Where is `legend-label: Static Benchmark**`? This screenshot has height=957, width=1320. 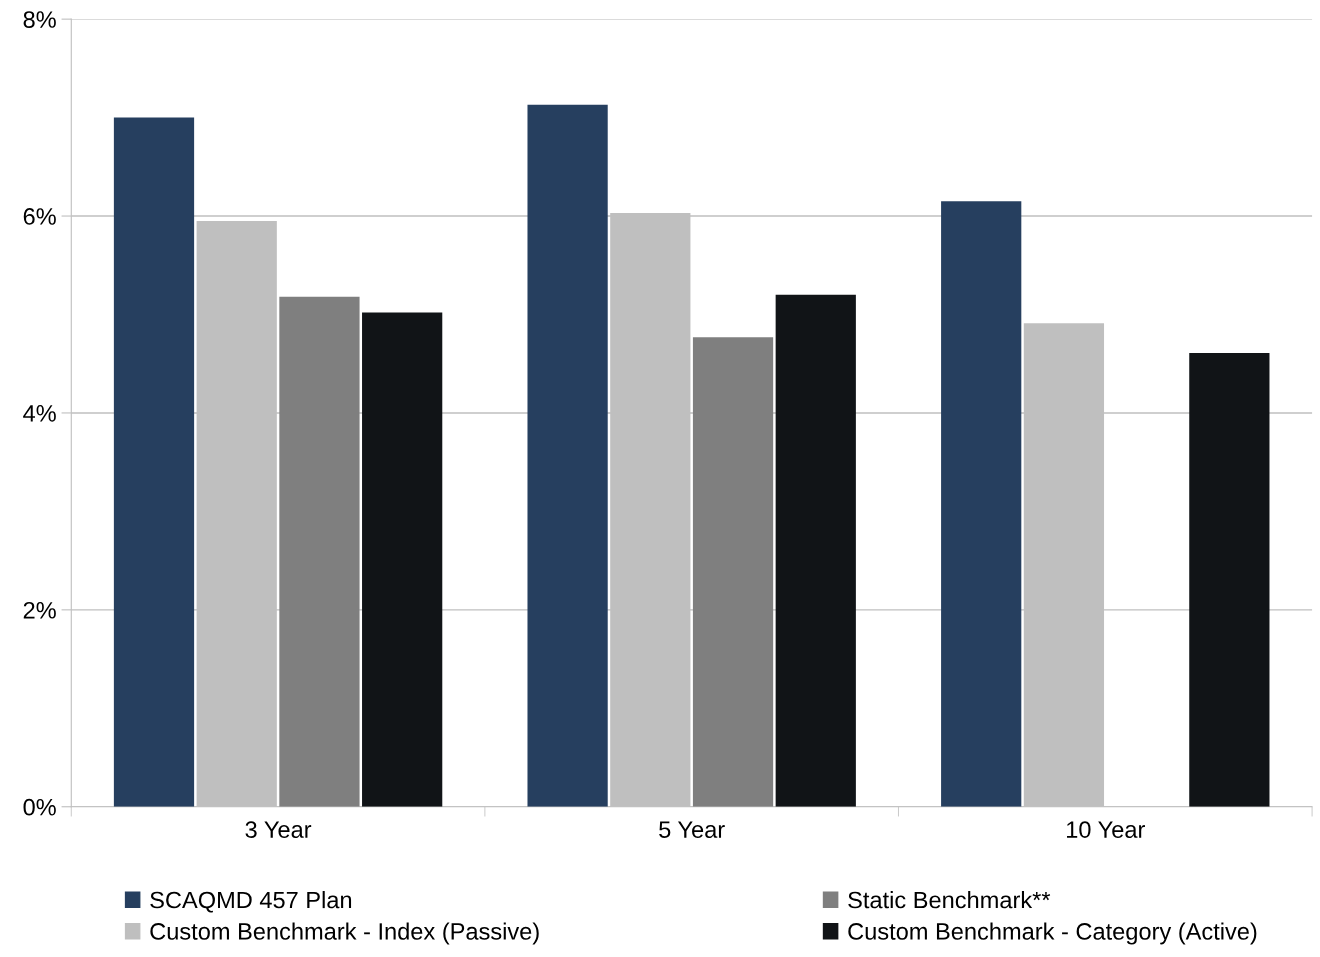
legend-label: Static Benchmark** is located at coordinates (949, 900).